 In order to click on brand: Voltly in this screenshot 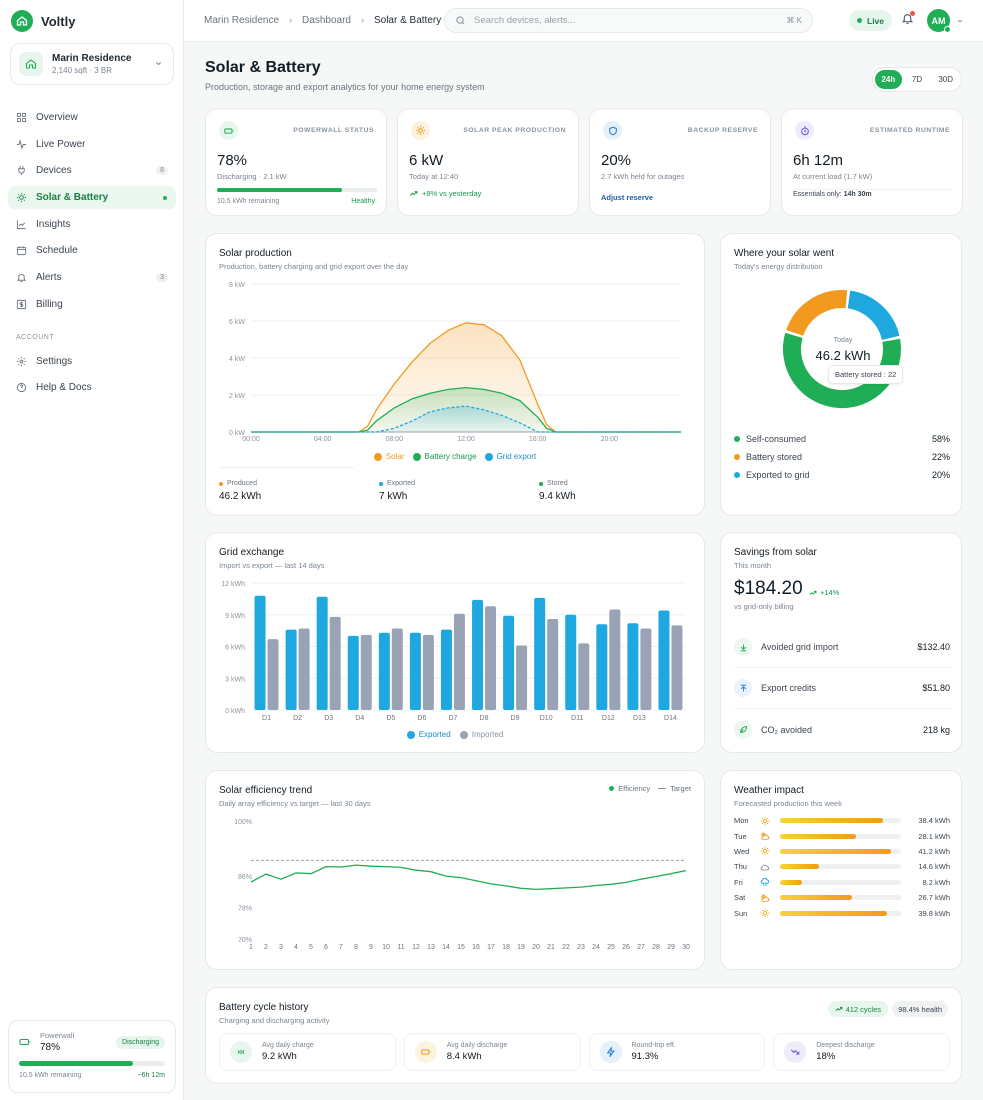, I will do `click(43, 21)`.